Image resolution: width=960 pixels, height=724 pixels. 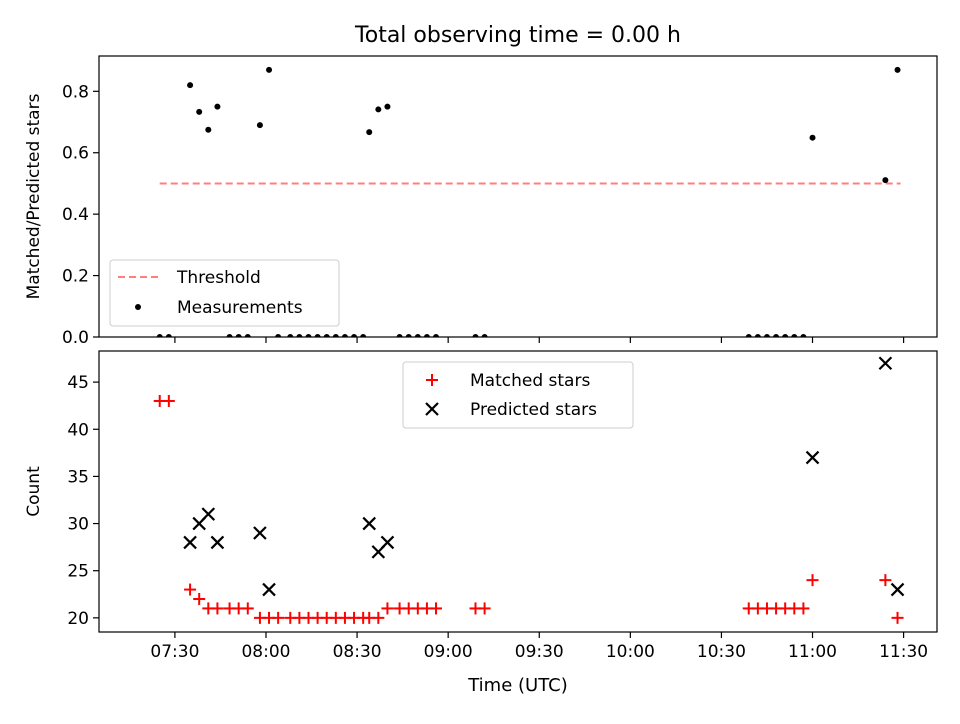 What do you see at coordinates (34, 196) in the screenshot?
I see `ratio-y-axis-label: Matched/Predicted stars` at bounding box center [34, 196].